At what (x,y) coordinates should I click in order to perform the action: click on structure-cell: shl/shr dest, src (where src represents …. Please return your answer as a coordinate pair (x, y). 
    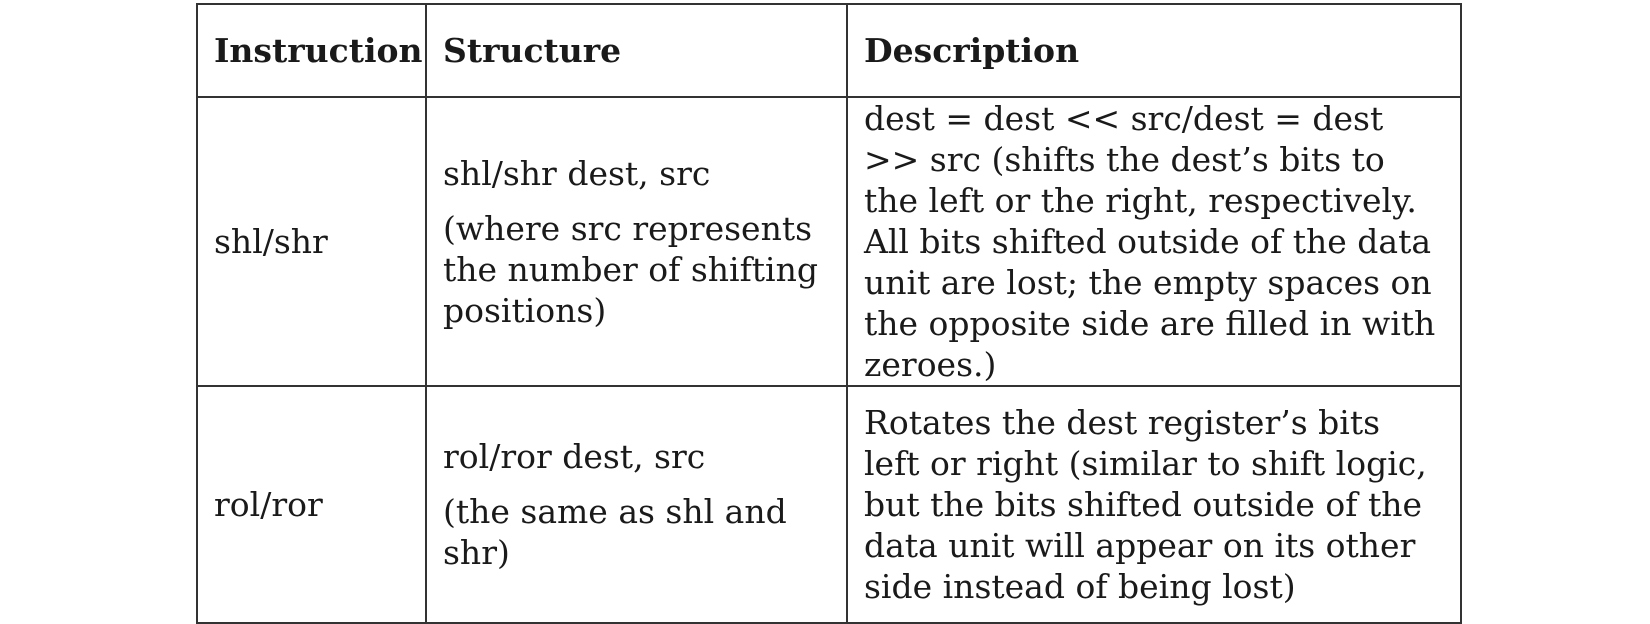
    Looking at the image, I should click on (636, 241).